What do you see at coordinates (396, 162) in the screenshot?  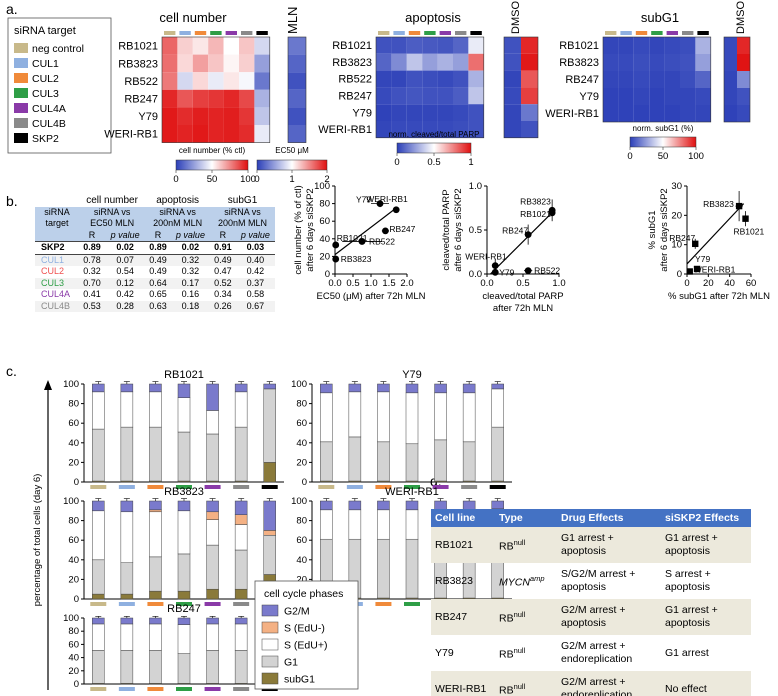 I see `colorscale-tick-label: 0` at bounding box center [396, 162].